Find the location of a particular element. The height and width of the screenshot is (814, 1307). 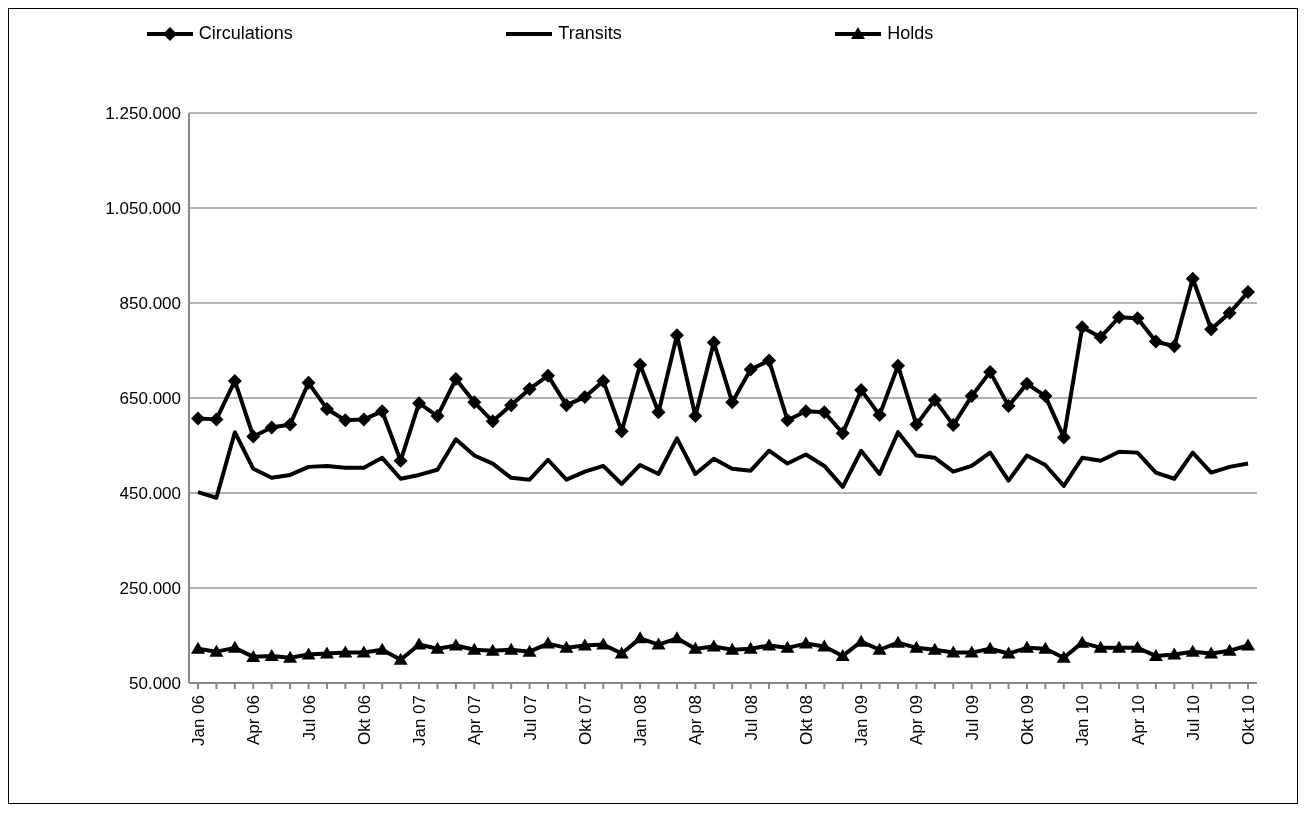

x-tick-label: Jul 09 is located at coordinates (972, 718).